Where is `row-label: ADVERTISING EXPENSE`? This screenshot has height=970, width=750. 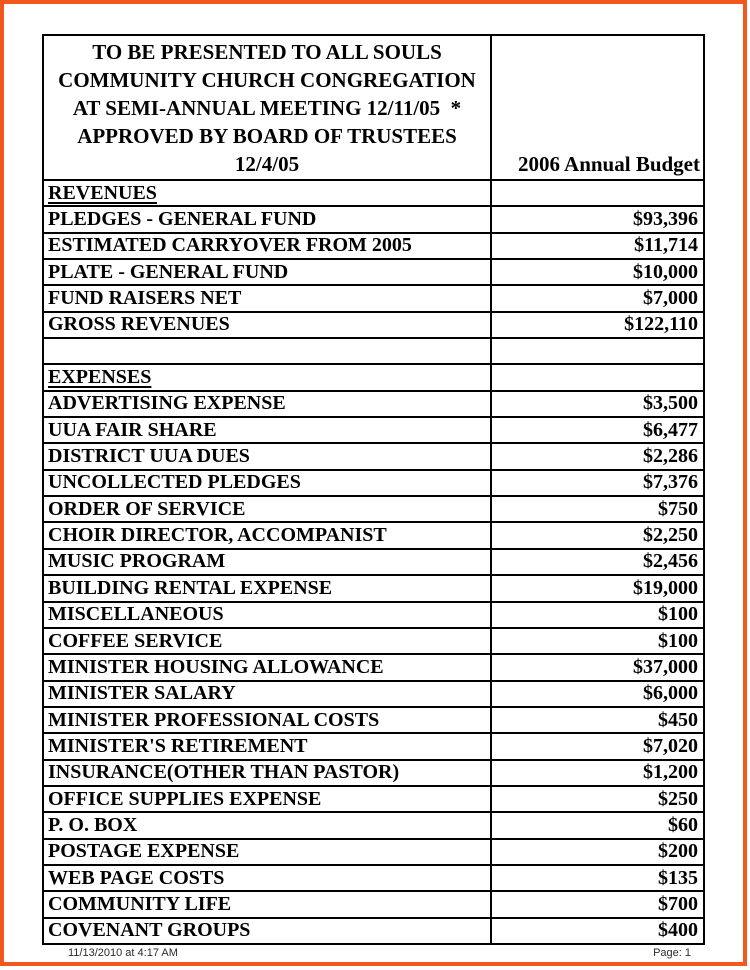 row-label: ADVERTISING EXPENSE is located at coordinates (268, 404).